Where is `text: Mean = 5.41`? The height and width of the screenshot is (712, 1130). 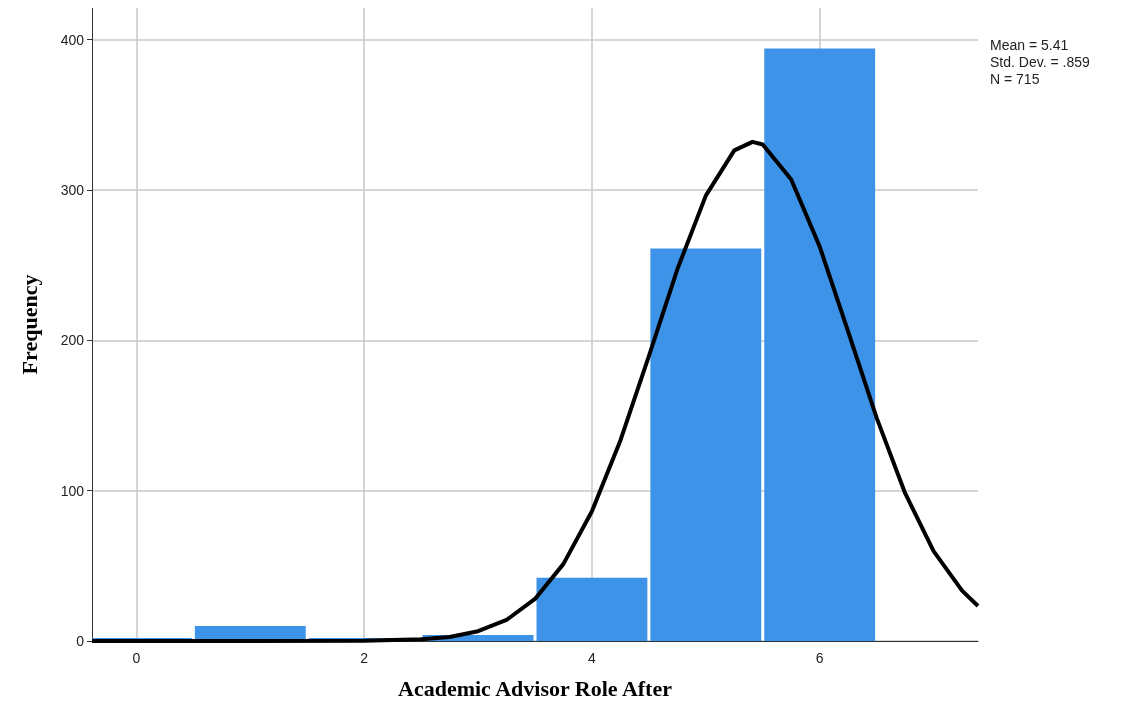 text: Mean = 5.41 is located at coordinates (1029, 45).